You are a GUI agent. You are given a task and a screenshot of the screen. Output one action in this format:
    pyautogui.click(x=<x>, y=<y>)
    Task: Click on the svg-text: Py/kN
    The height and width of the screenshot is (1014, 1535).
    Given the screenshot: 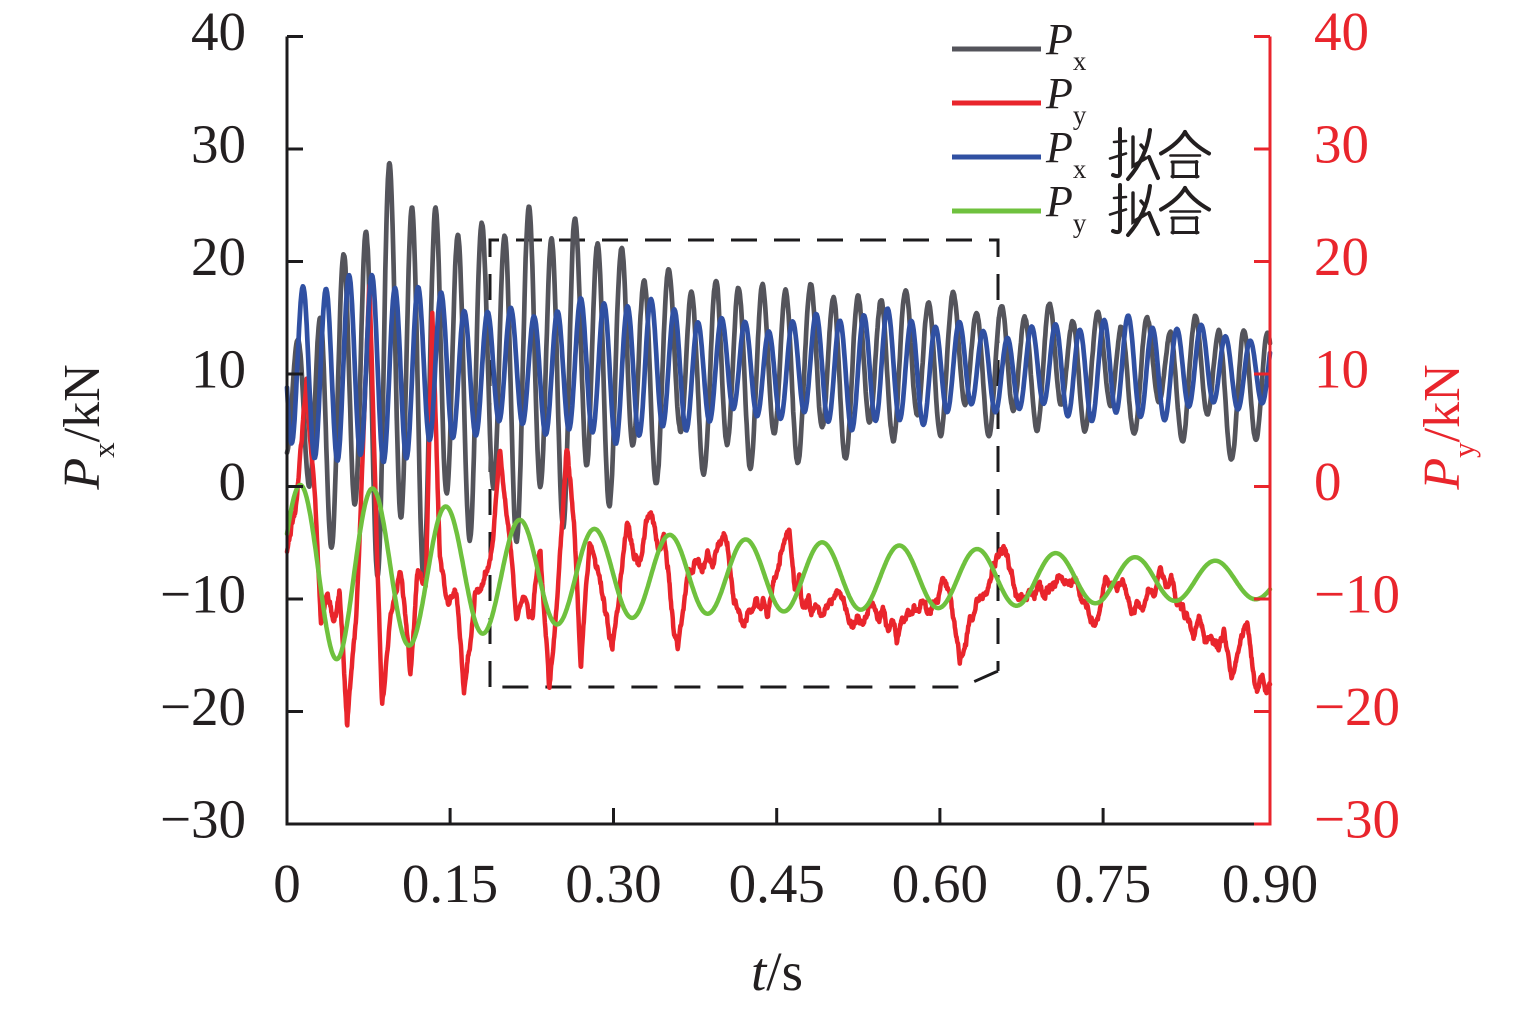 What is the action you would take?
    pyautogui.click(x=1447, y=427)
    